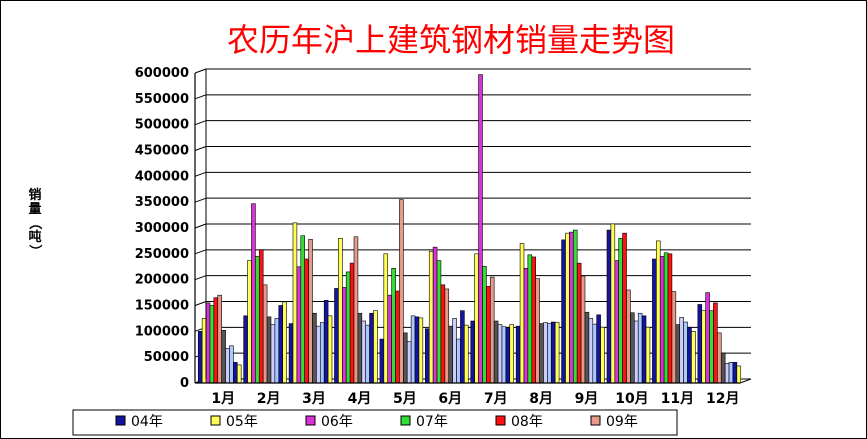 The image size is (867, 439). What do you see at coordinates (34, 237) in the screenshot?
I see `y-axis-label-char: 吨` at bounding box center [34, 237].